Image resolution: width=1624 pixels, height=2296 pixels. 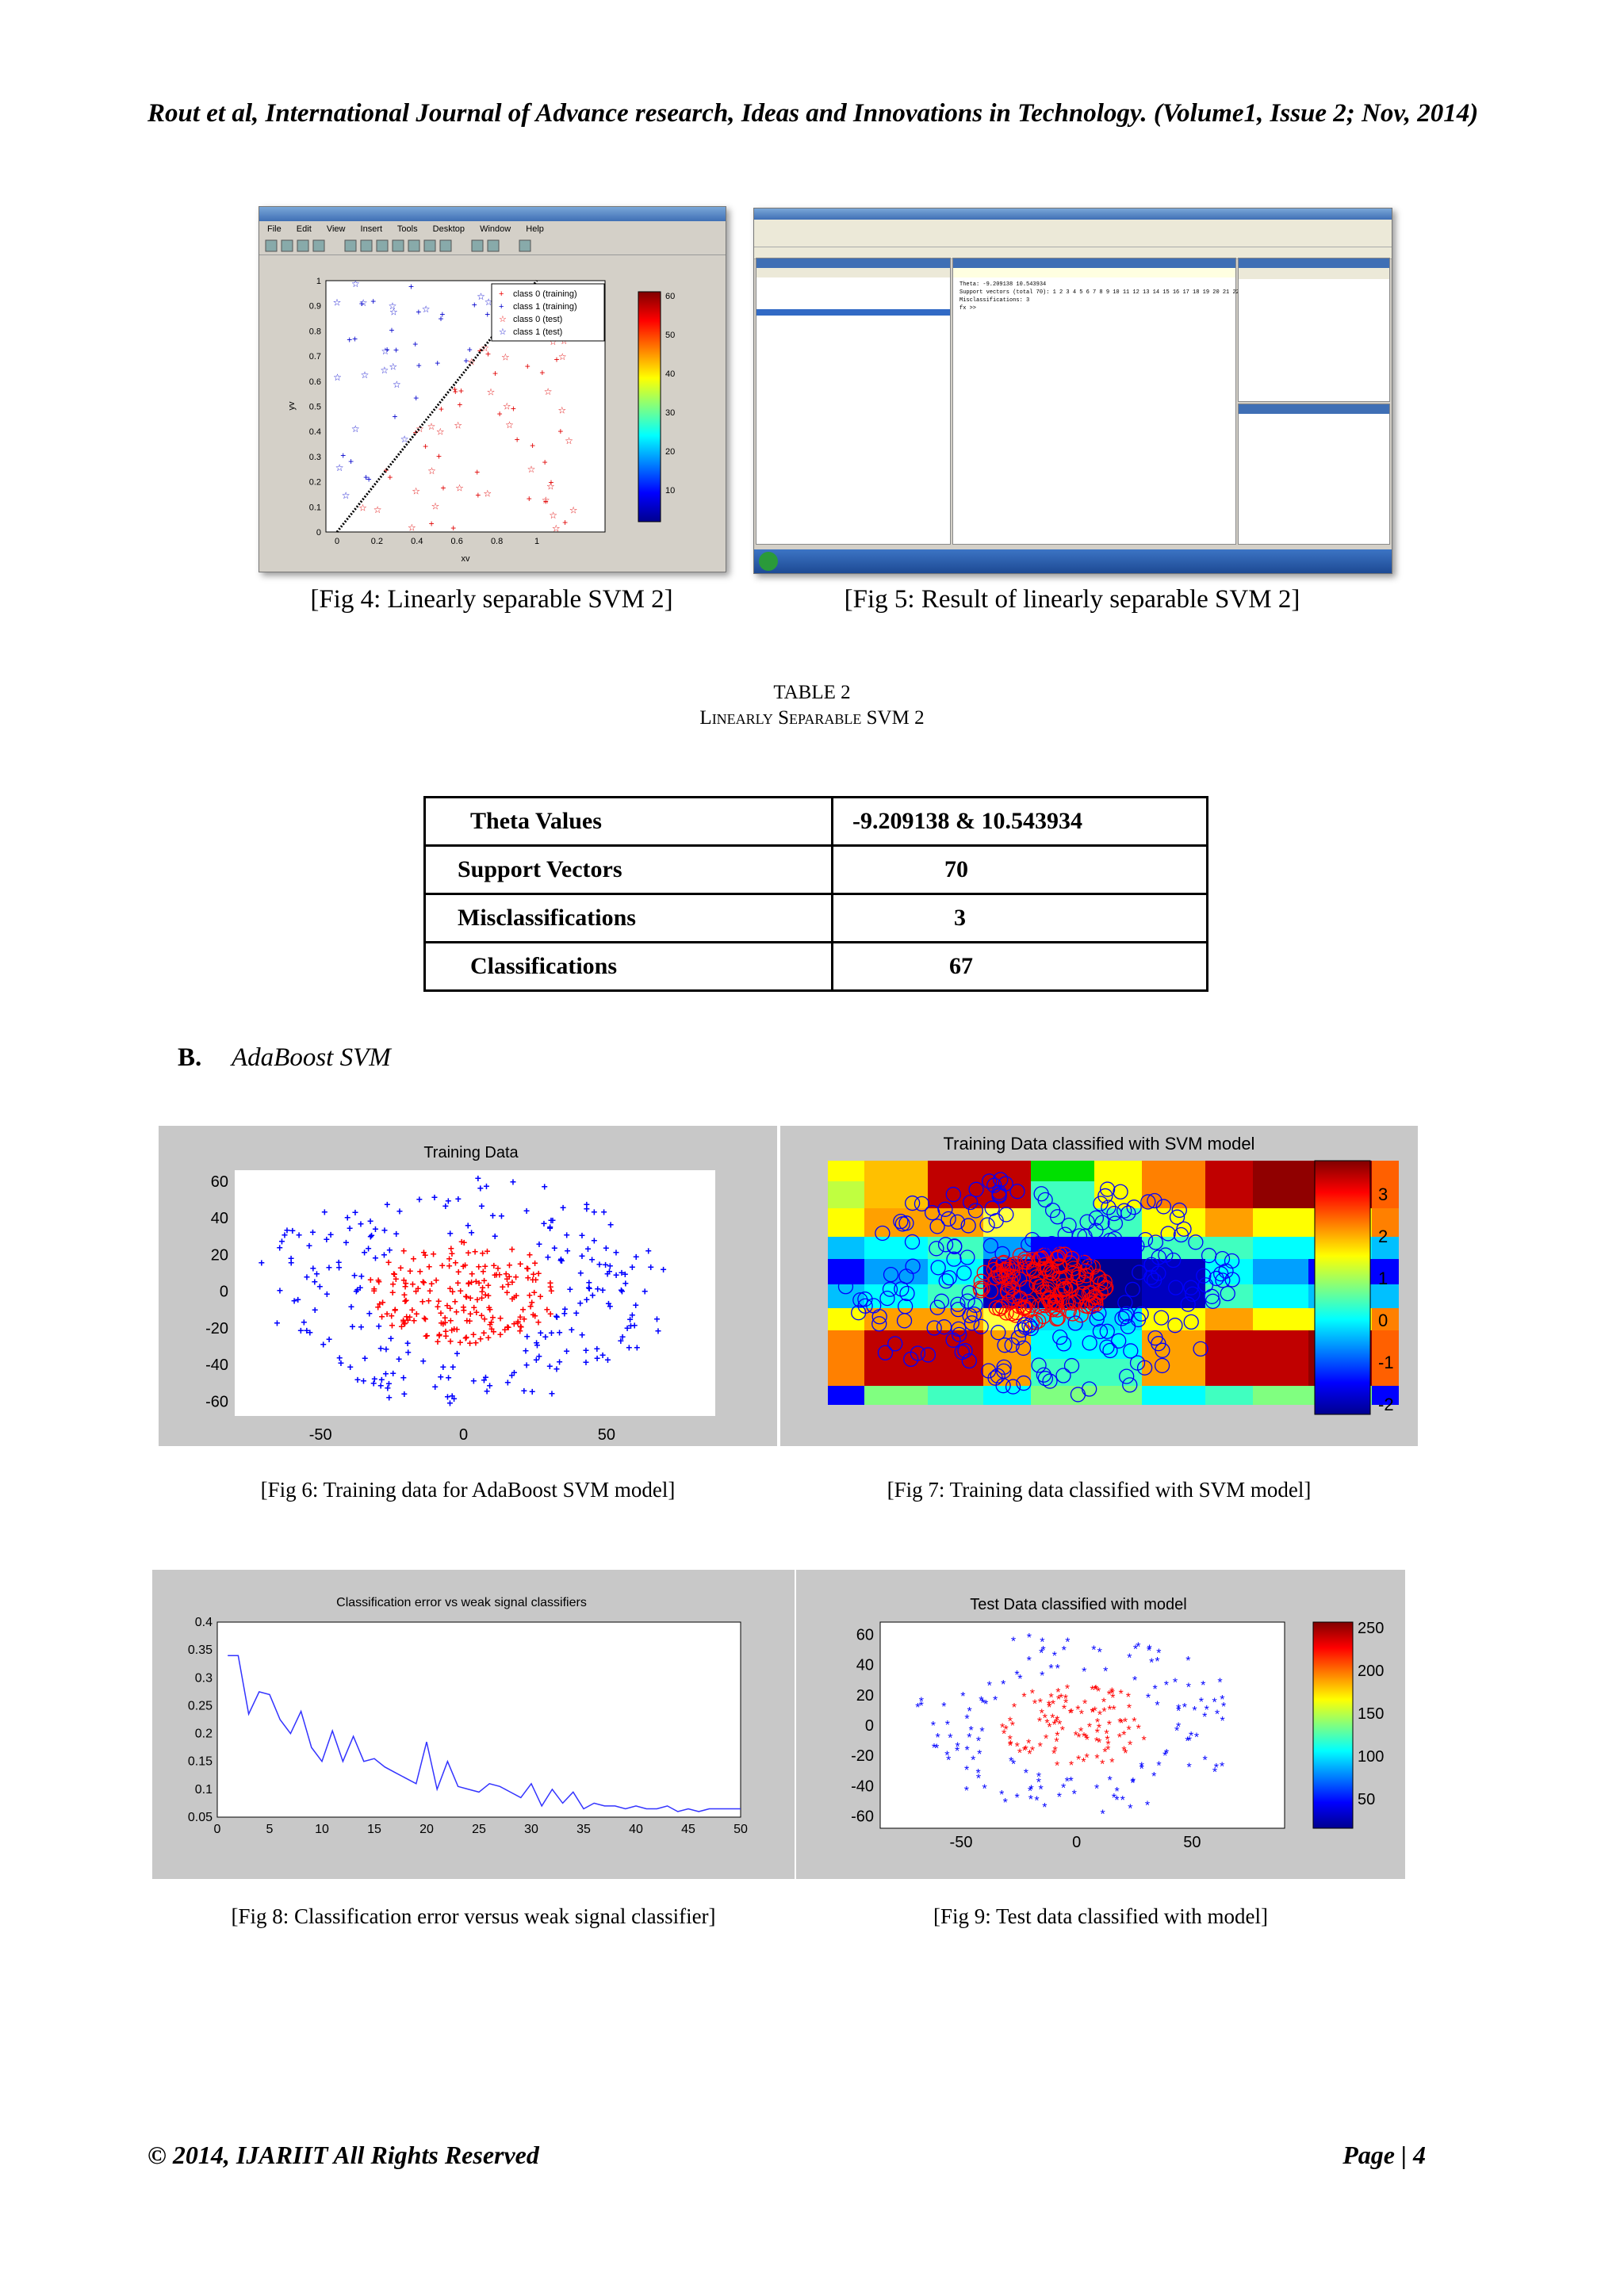 I want to click on rotate-icon, so click(x=414, y=246).